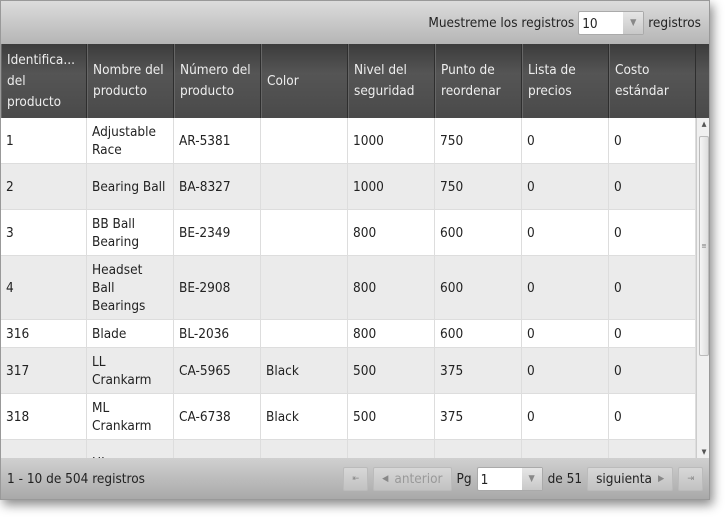 The height and width of the screenshot is (517, 728). I want to click on page-size-select: 10 ▼, so click(611, 22).